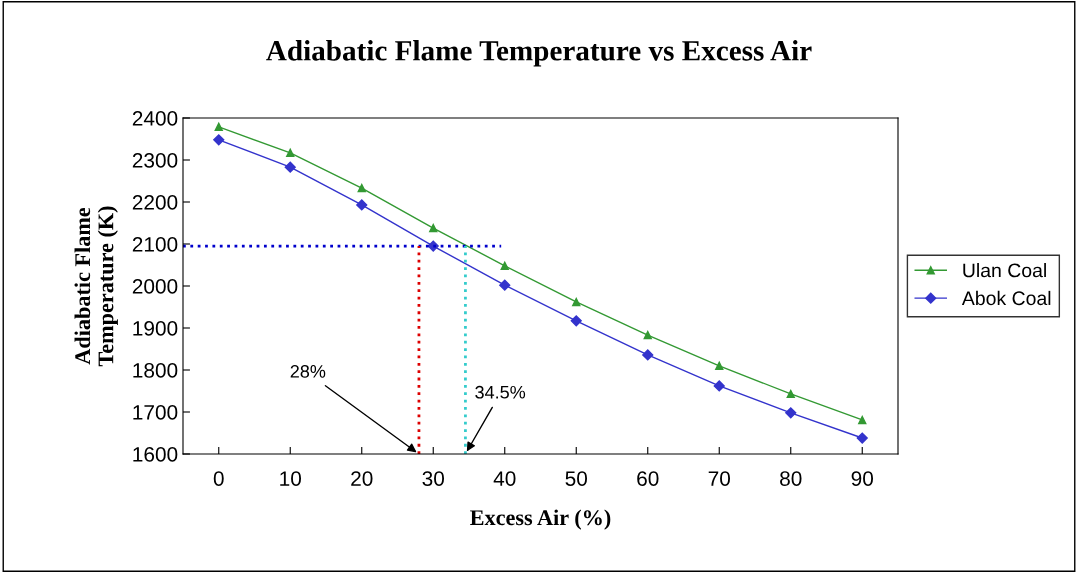  What do you see at coordinates (155, 454) in the screenshot?
I see `y-tick-label: 1600` at bounding box center [155, 454].